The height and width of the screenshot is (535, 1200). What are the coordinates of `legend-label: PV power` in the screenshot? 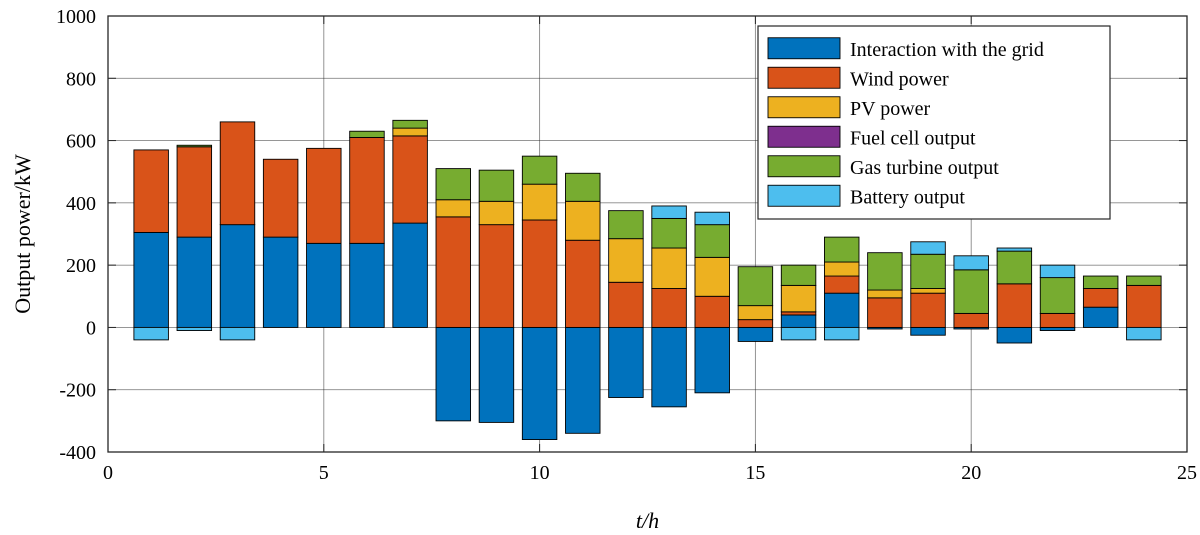 It's located at (890, 109).